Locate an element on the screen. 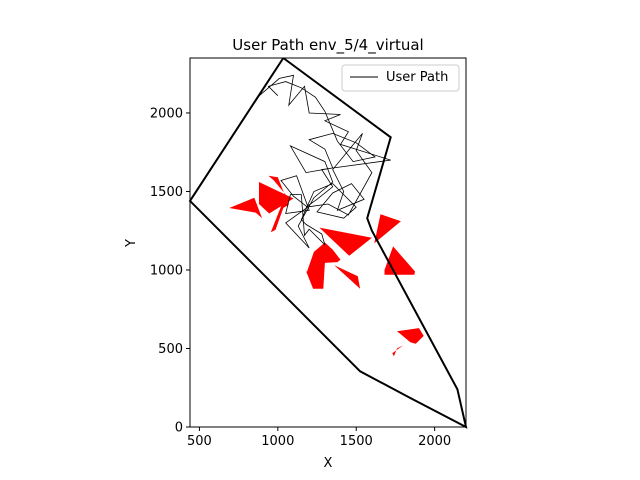 The width and height of the screenshot is (640, 480). y-tick-label-1000: 1000 is located at coordinates (166, 270).